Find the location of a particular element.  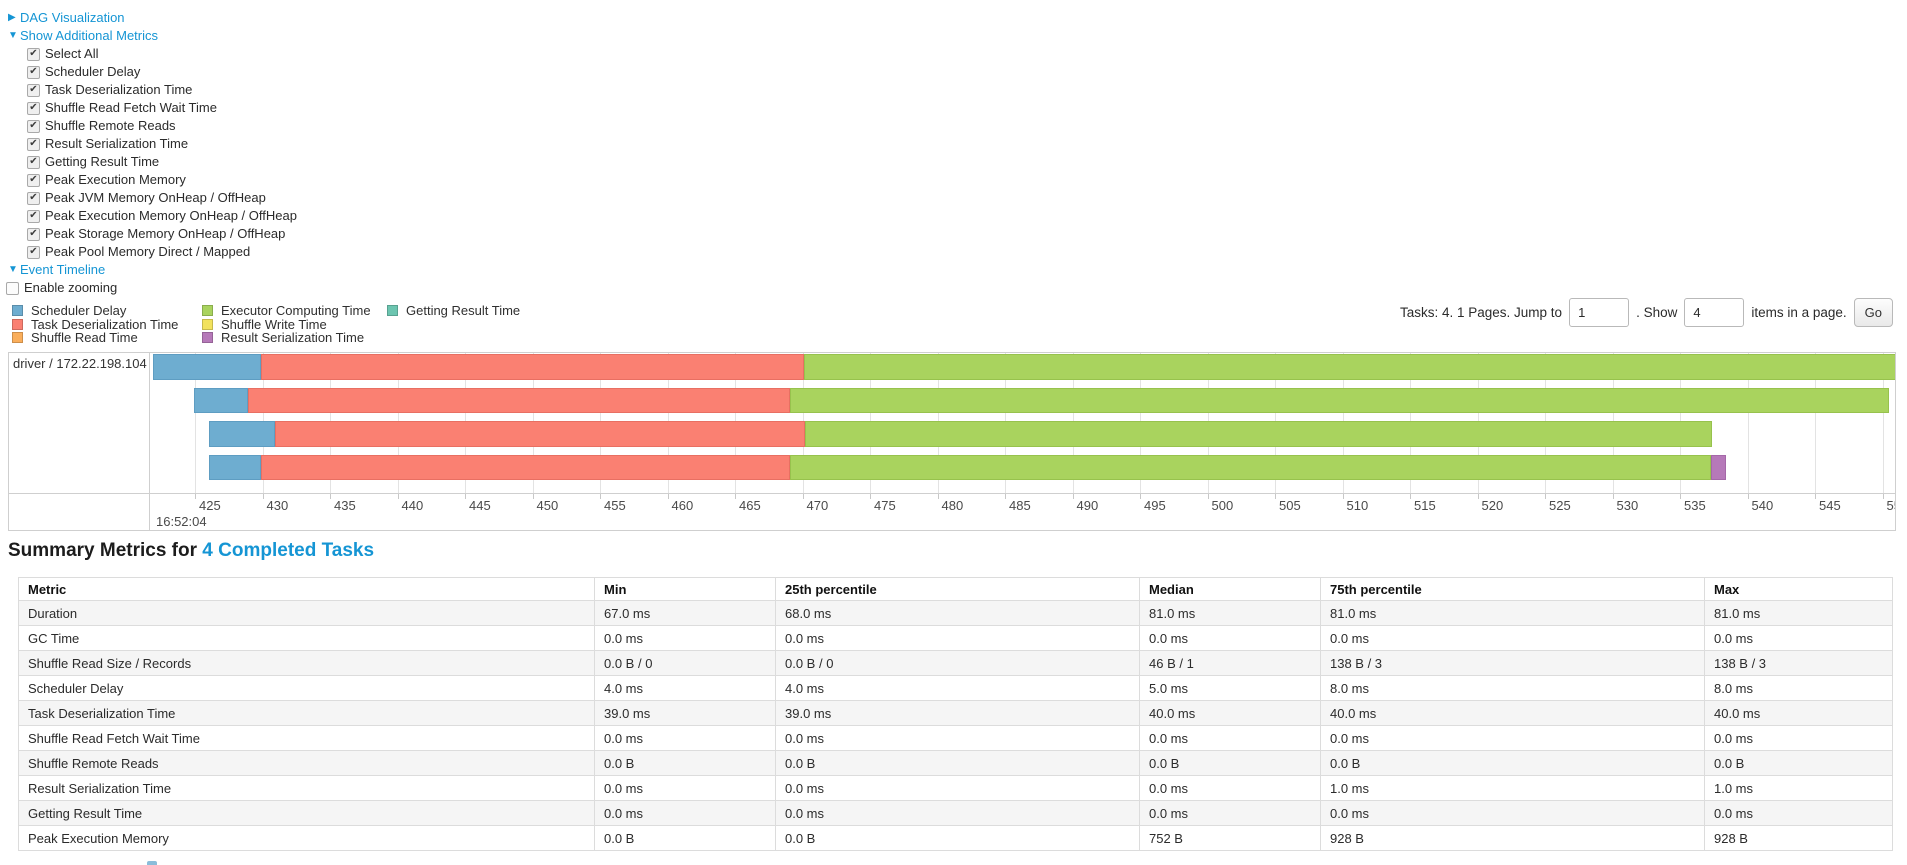

completed-tasks-count: 4 Completed Tasks is located at coordinates (288, 550).